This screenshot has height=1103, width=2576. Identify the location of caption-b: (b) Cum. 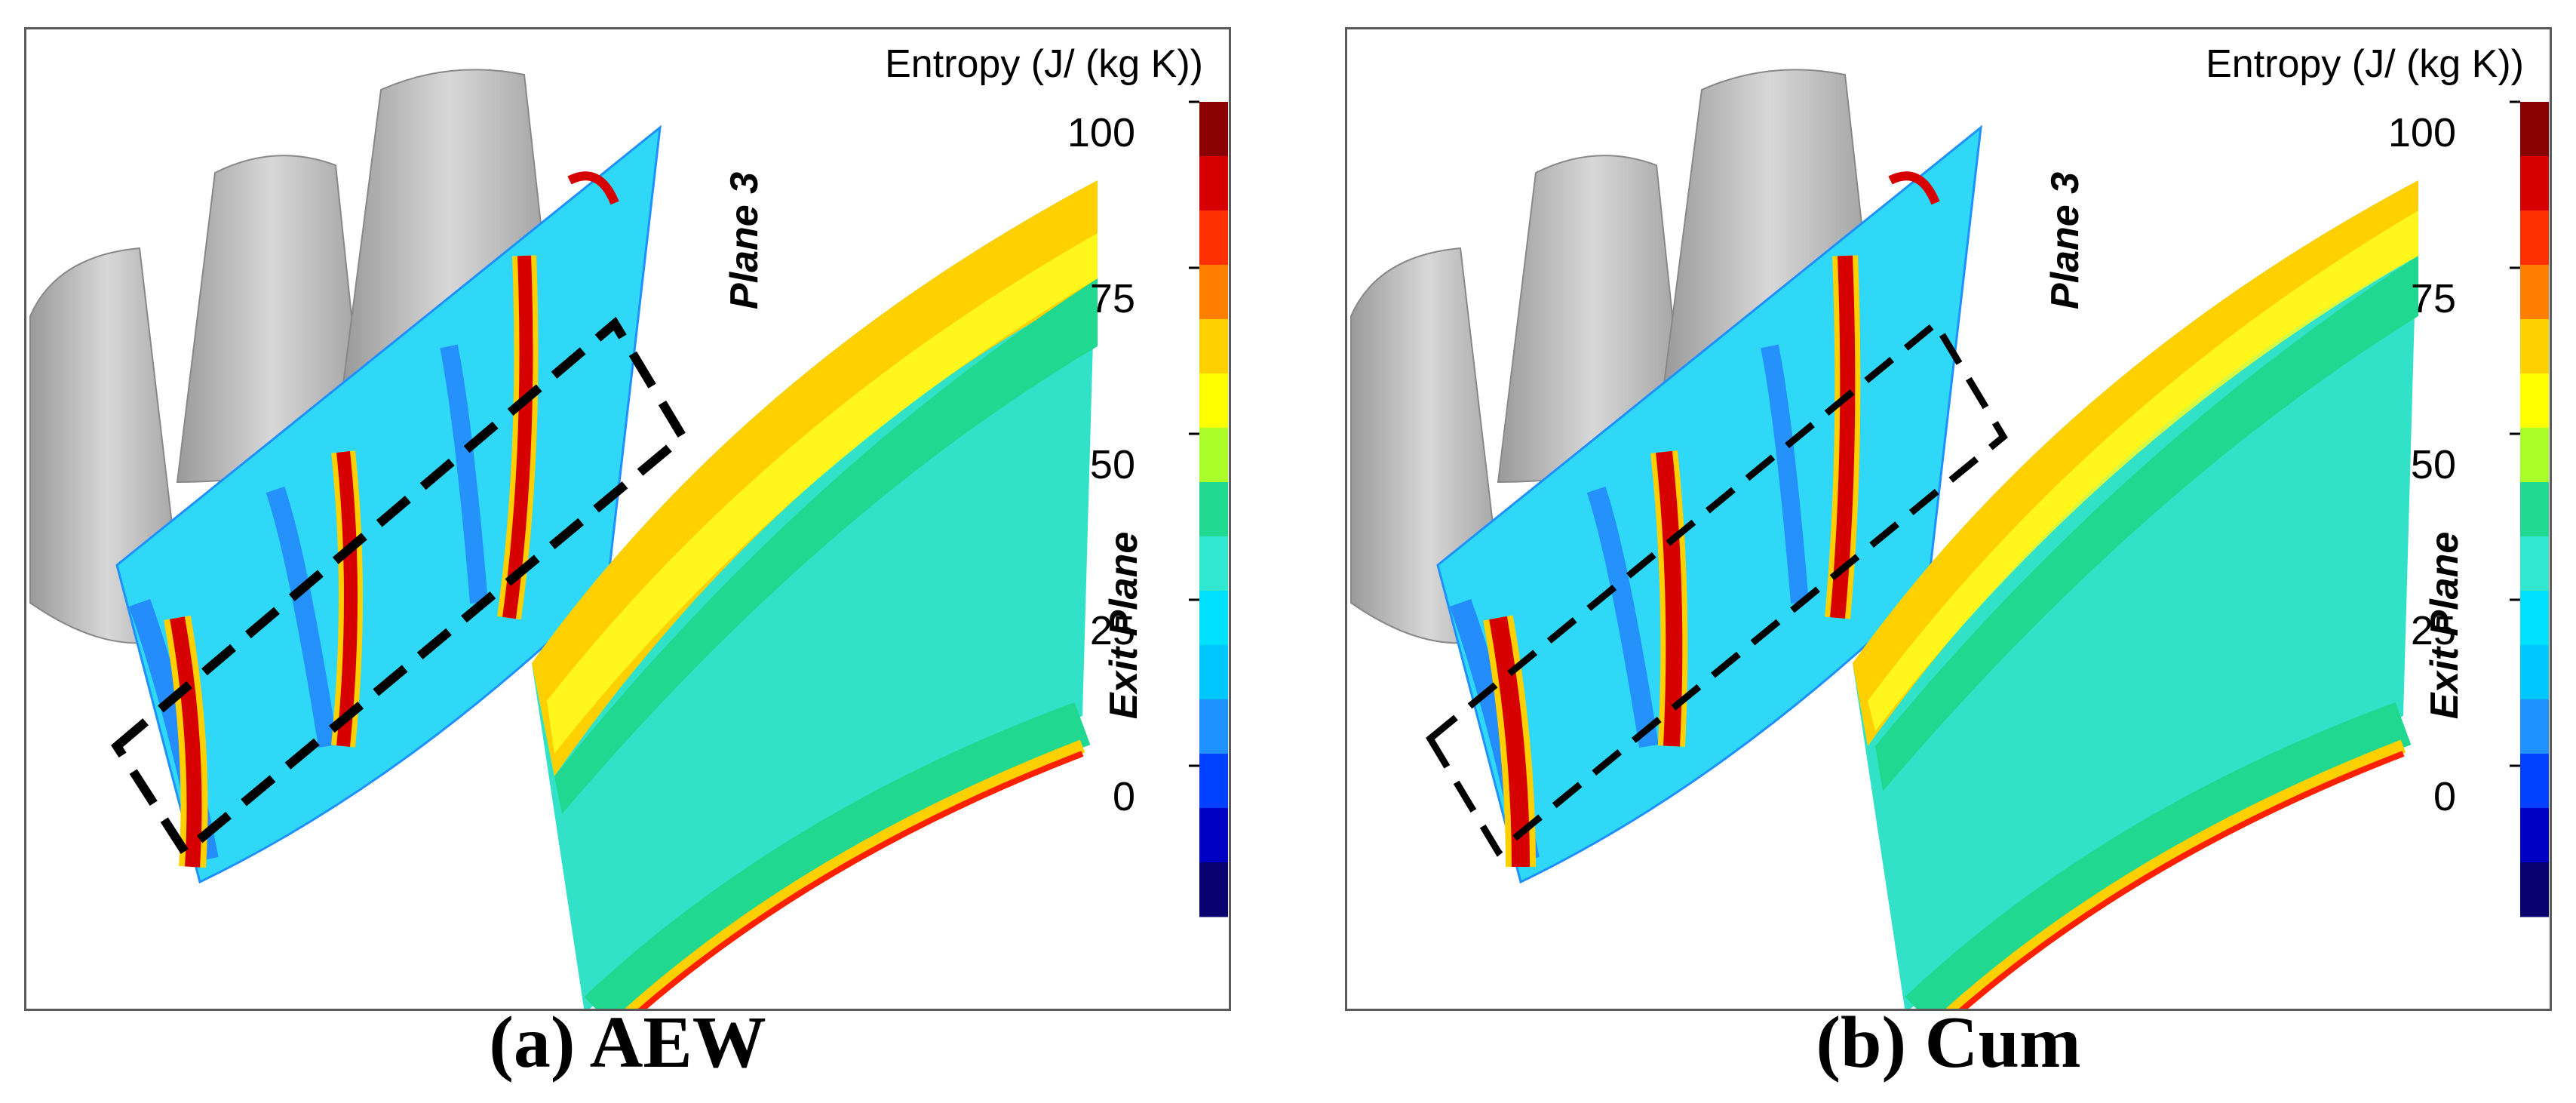
(1948, 1042).